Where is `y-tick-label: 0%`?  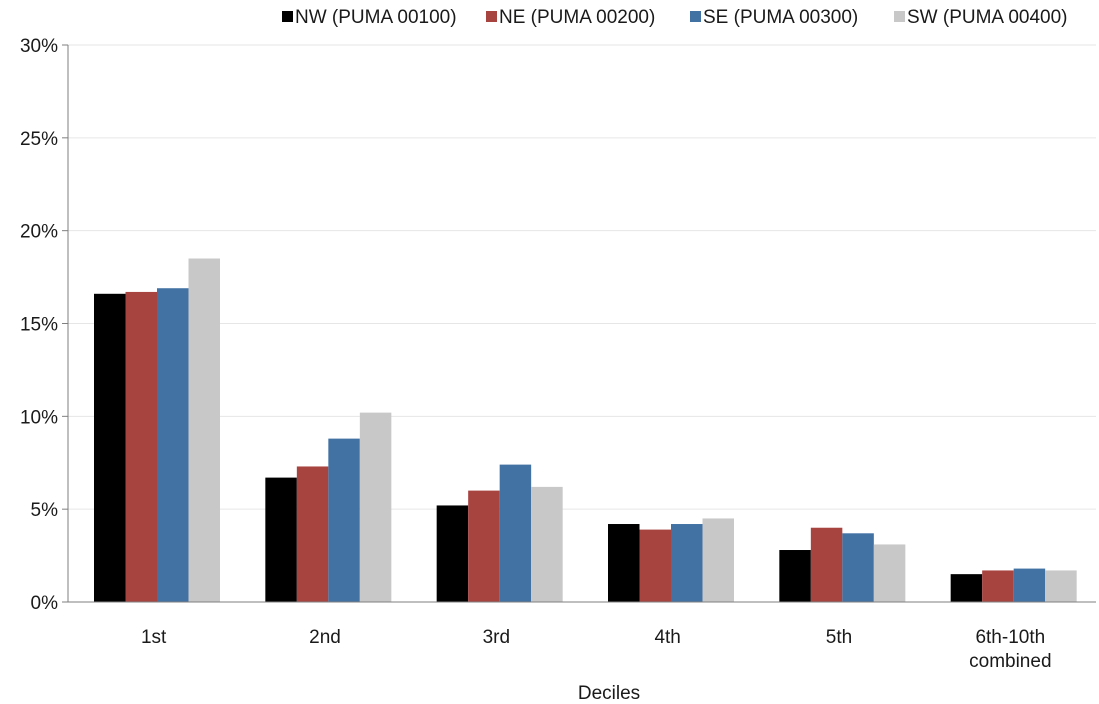 y-tick-label: 0% is located at coordinates (45, 603).